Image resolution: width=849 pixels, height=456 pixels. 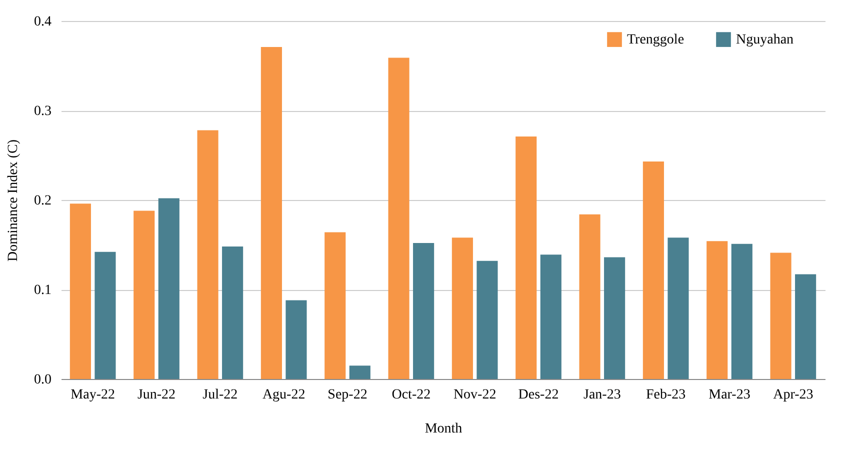 I want to click on y-tick-label: 0.0, so click(x=43, y=380).